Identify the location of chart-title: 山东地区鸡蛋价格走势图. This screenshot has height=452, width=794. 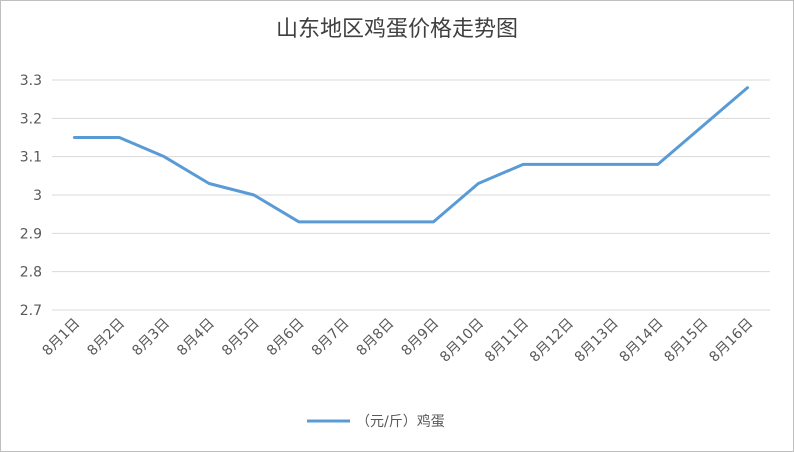
(397, 29).